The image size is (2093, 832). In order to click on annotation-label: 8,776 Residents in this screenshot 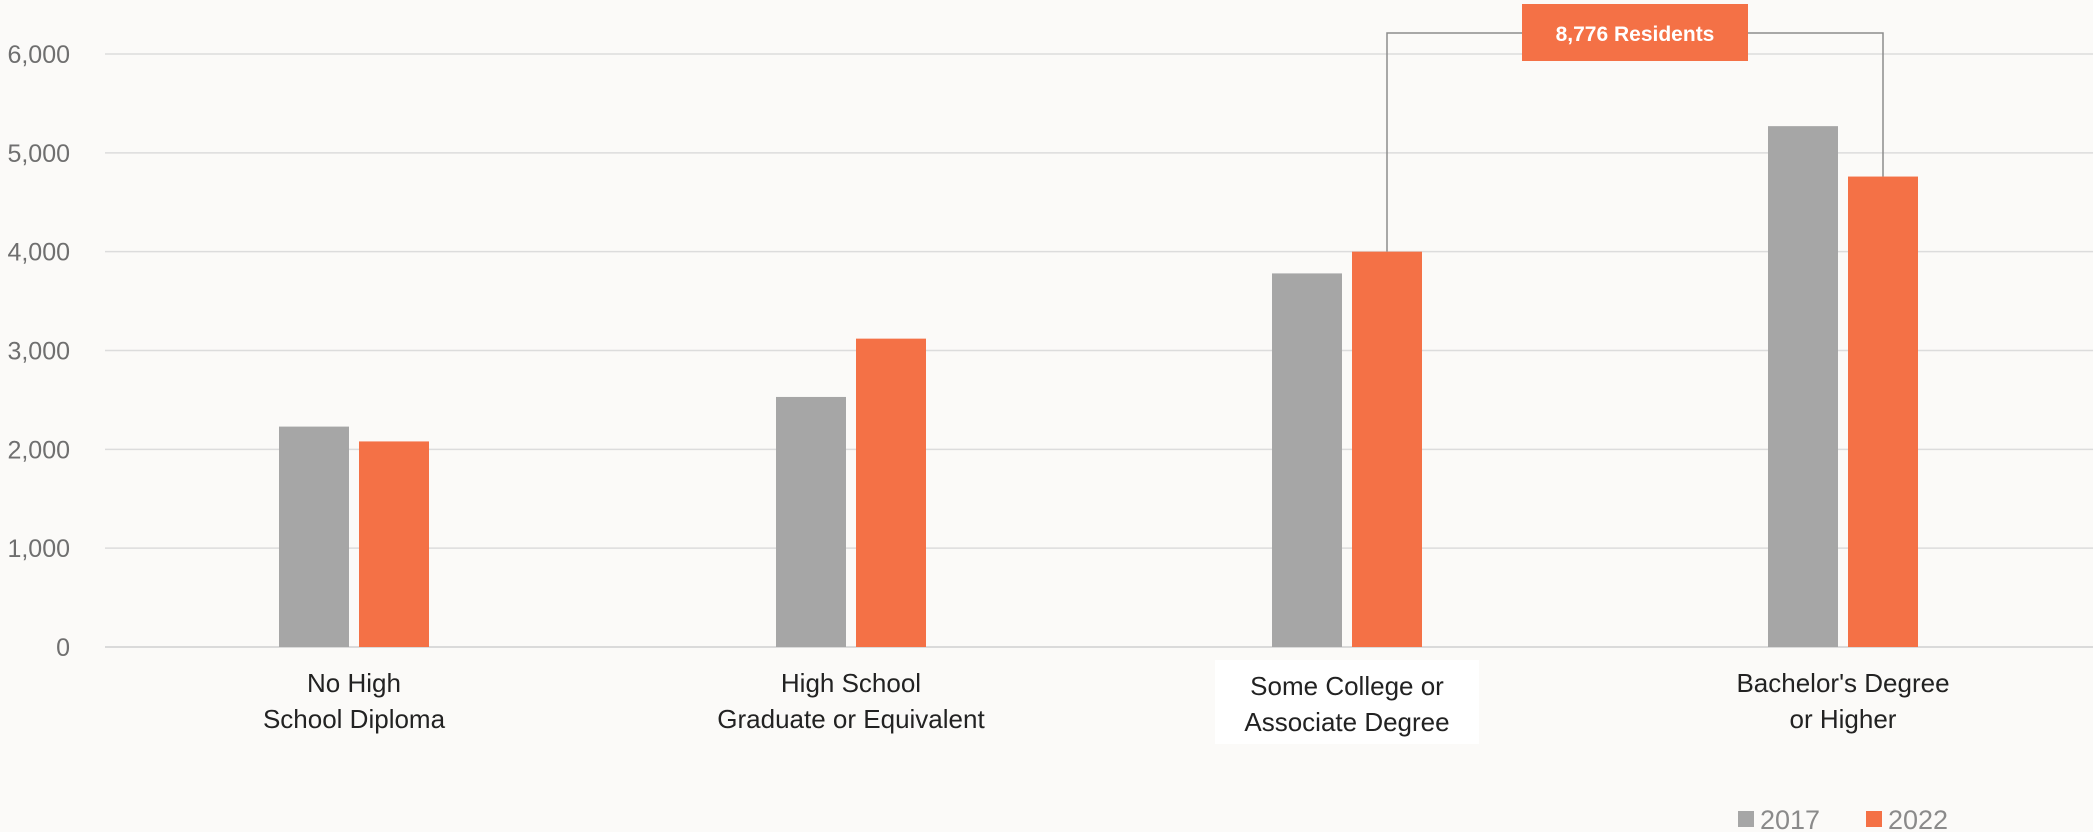, I will do `click(1635, 34)`.